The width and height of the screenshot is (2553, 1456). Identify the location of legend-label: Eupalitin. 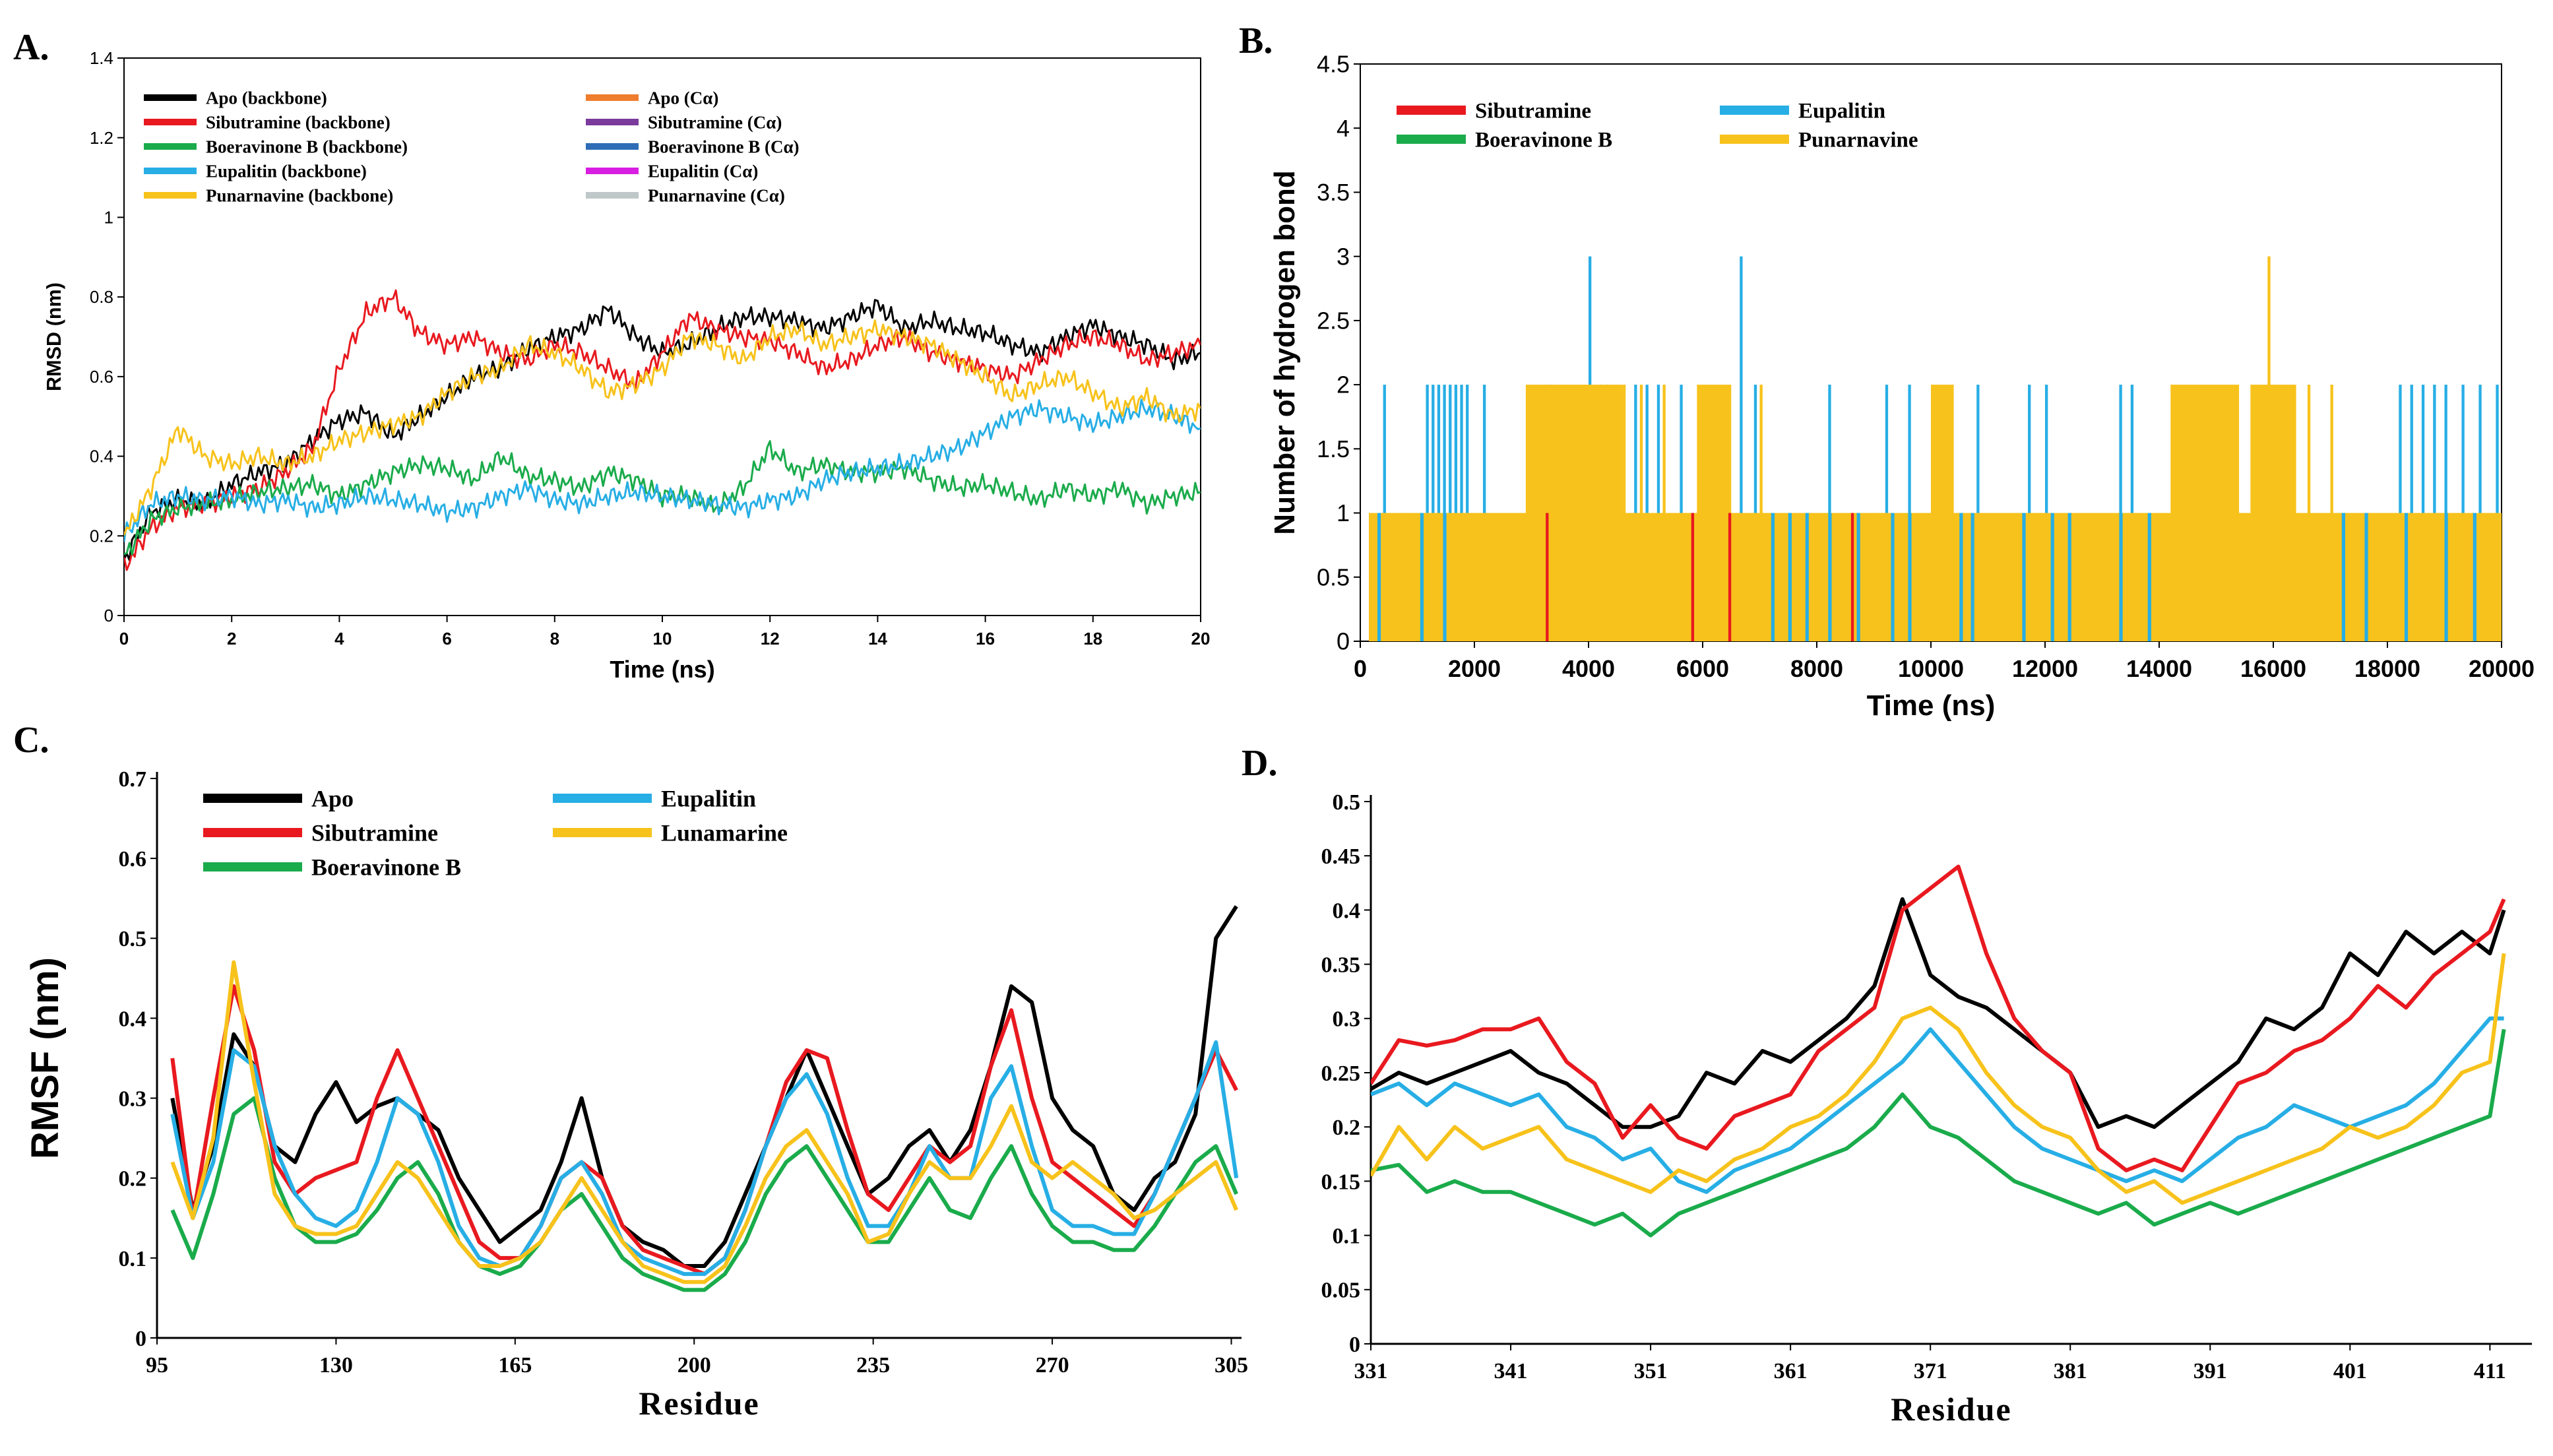
(1842, 111).